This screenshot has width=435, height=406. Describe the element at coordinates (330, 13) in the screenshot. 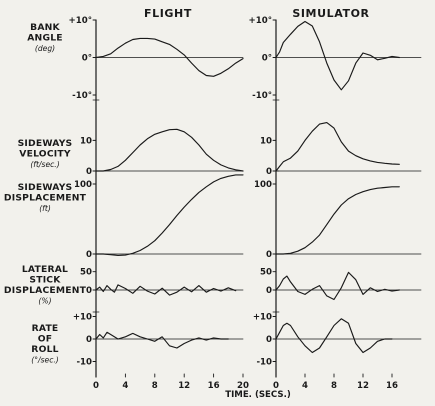

I see `panel-title-simulator: SIMULATOR` at that location.